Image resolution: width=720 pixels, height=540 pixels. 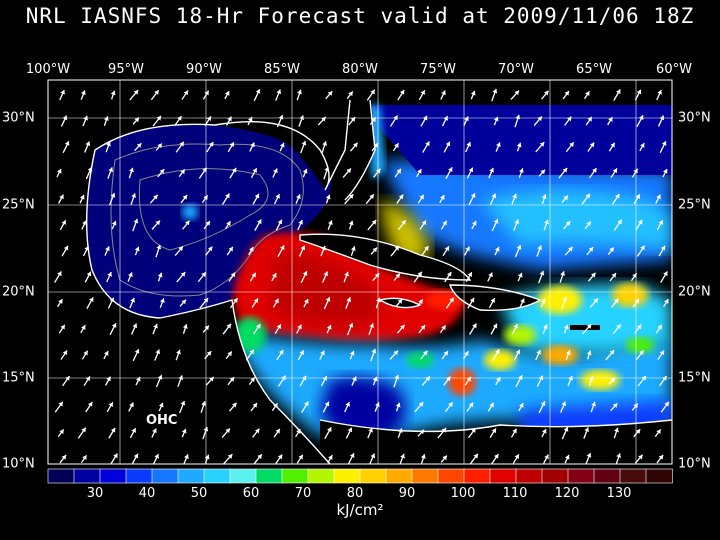 What do you see at coordinates (18, 292) in the screenshot?
I see `lat-label: 20°N` at bounding box center [18, 292].